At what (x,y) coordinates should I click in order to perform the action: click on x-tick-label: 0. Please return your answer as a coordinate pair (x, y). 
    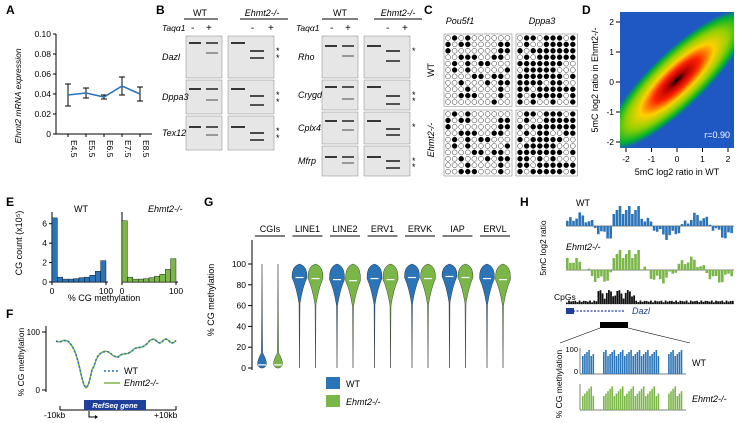
    Looking at the image, I should click on (52, 291).